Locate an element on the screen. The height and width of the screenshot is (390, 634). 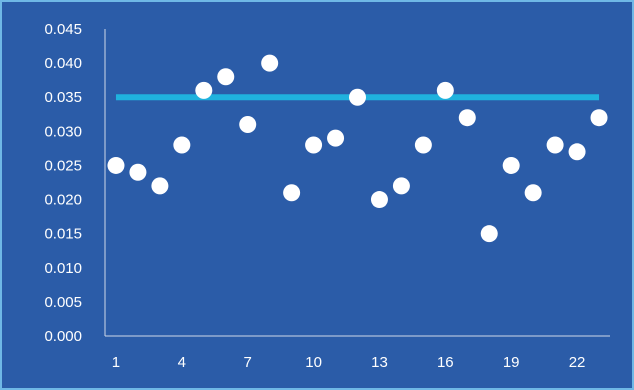
y-tick-label: 0.000 is located at coordinates (63, 336).